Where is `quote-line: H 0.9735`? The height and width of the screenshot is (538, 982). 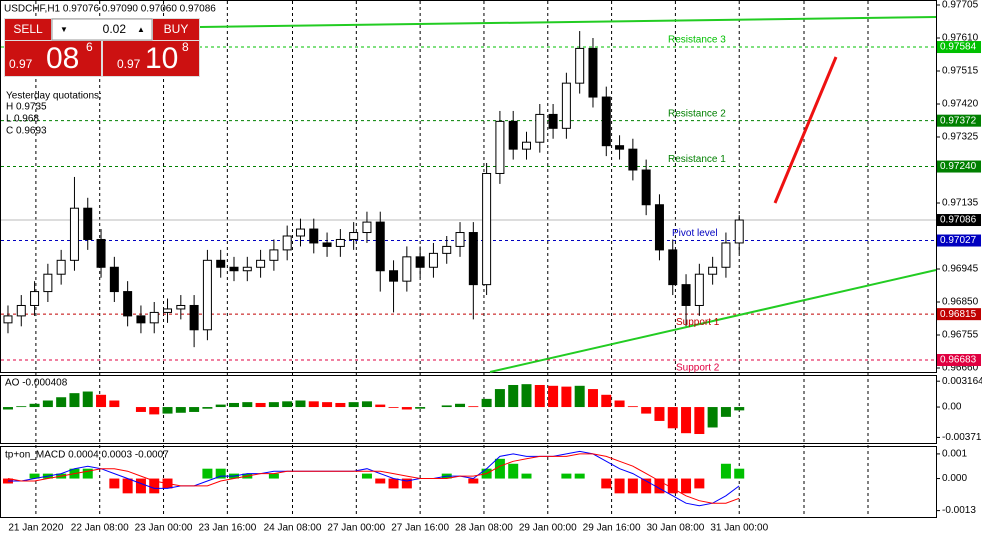 quote-line: H 0.9735 is located at coordinates (26, 107).